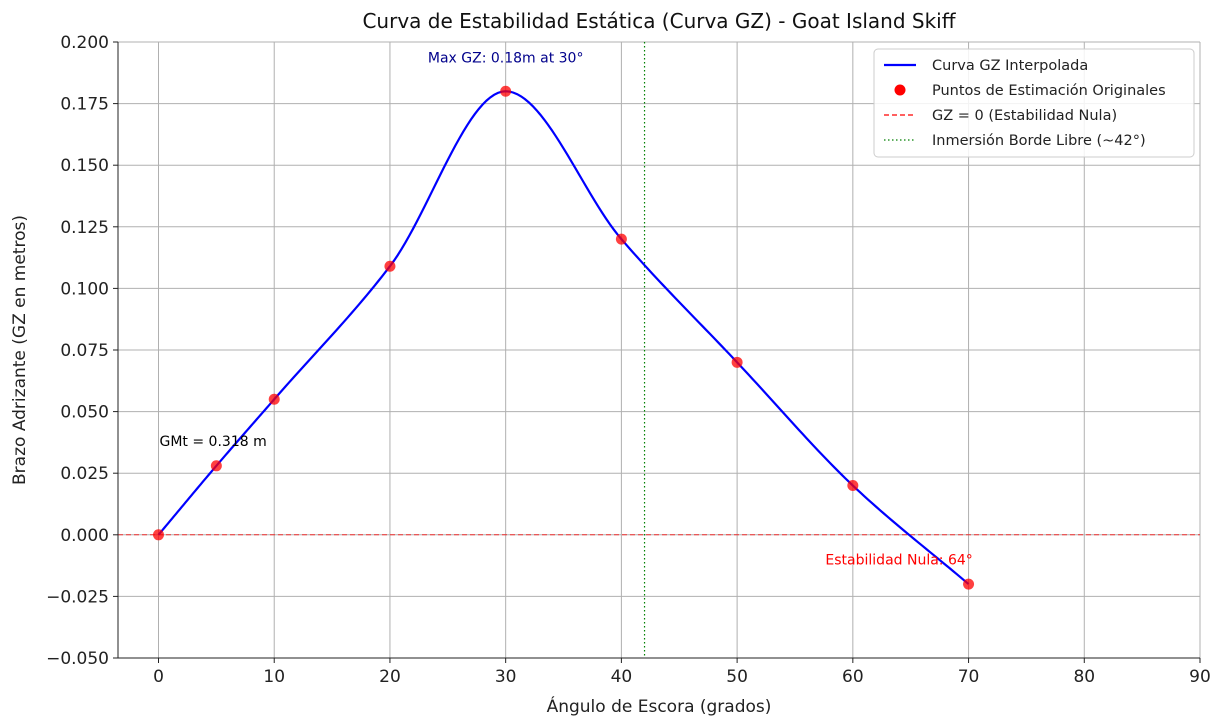 The height and width of the screenshot is (721, 1219). I want to click on y-tick-label: −0.025, so click(77, 597).